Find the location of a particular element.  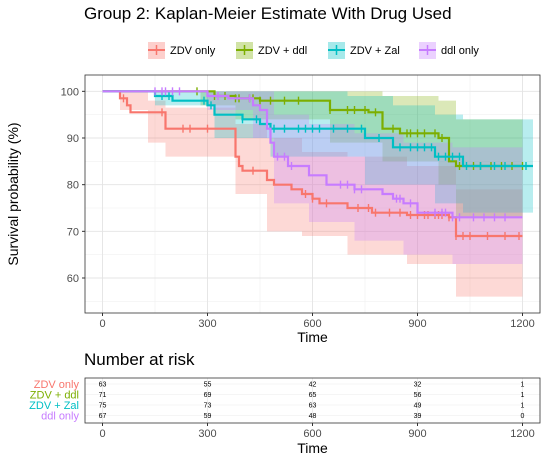

legend-label-3: ddl only is located at coordinates (460, 51).